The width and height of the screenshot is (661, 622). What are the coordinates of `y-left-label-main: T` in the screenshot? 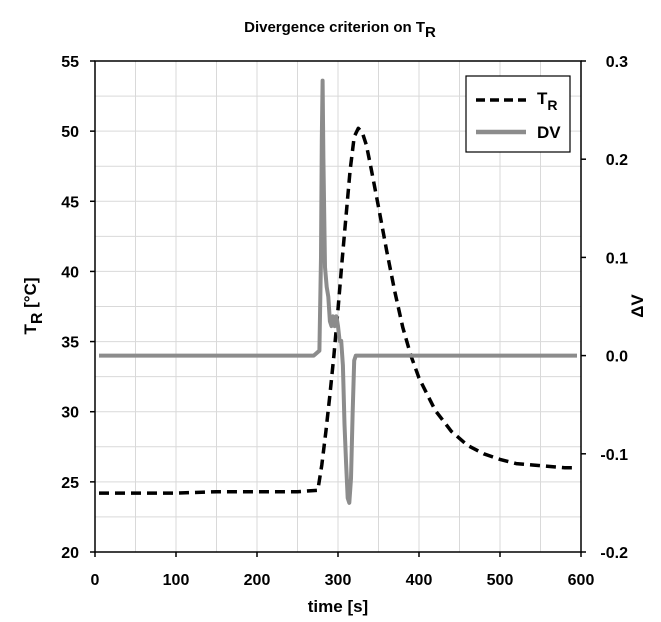 It's located at (30, 329).